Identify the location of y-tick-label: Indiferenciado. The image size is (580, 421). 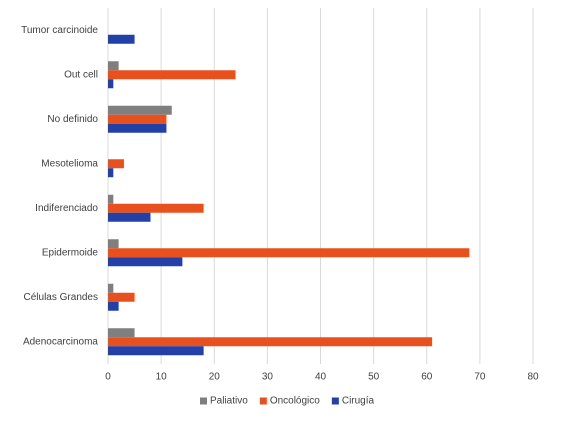
(66, 208).